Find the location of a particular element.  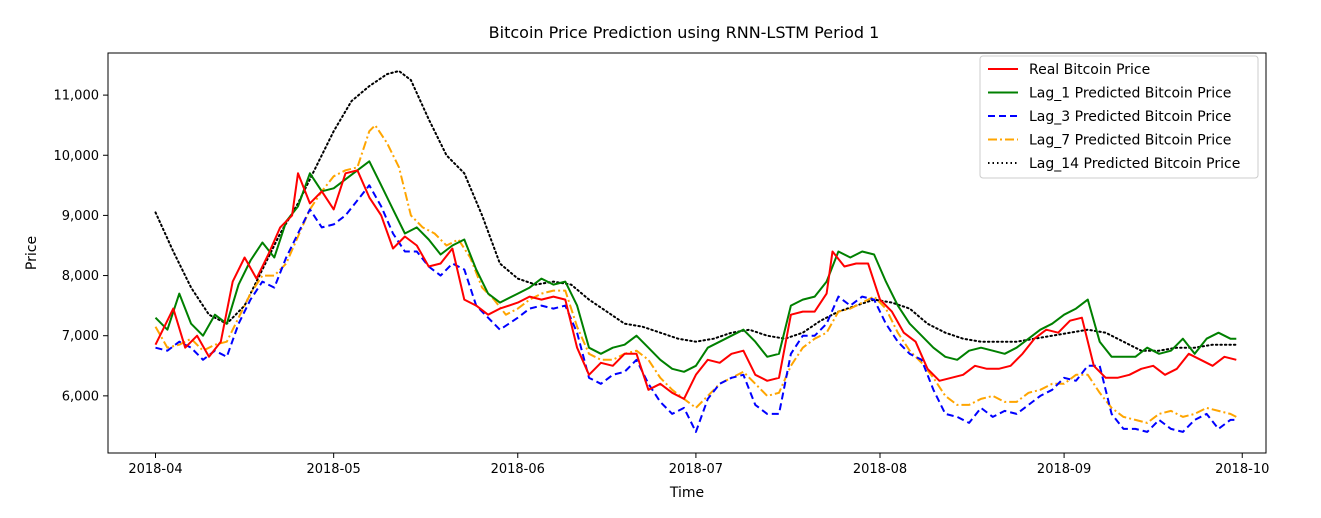

x-tick-label: 2018-06 is located at coordinates (518, 469).